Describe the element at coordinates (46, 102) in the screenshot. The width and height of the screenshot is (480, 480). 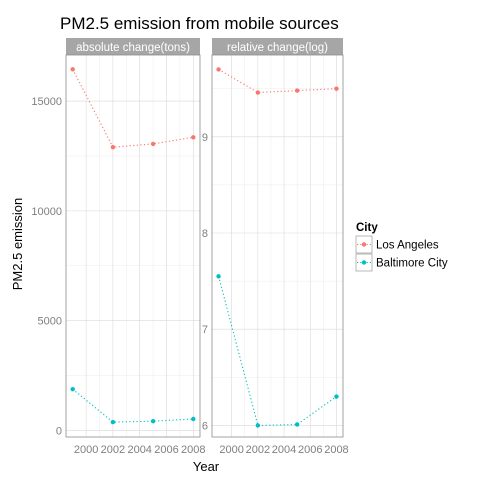
I see `y-tick-label: 15000` at that location.